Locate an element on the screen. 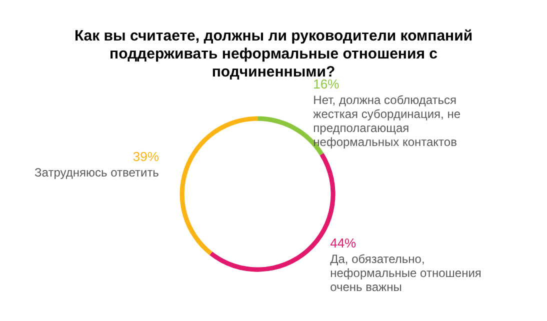 This screenshot has height=321, width=547. slice-label: Нет, должна соблюдаться жесткая субординация, не предполагающая неформальных контактов is located at coordinates (387, 121).